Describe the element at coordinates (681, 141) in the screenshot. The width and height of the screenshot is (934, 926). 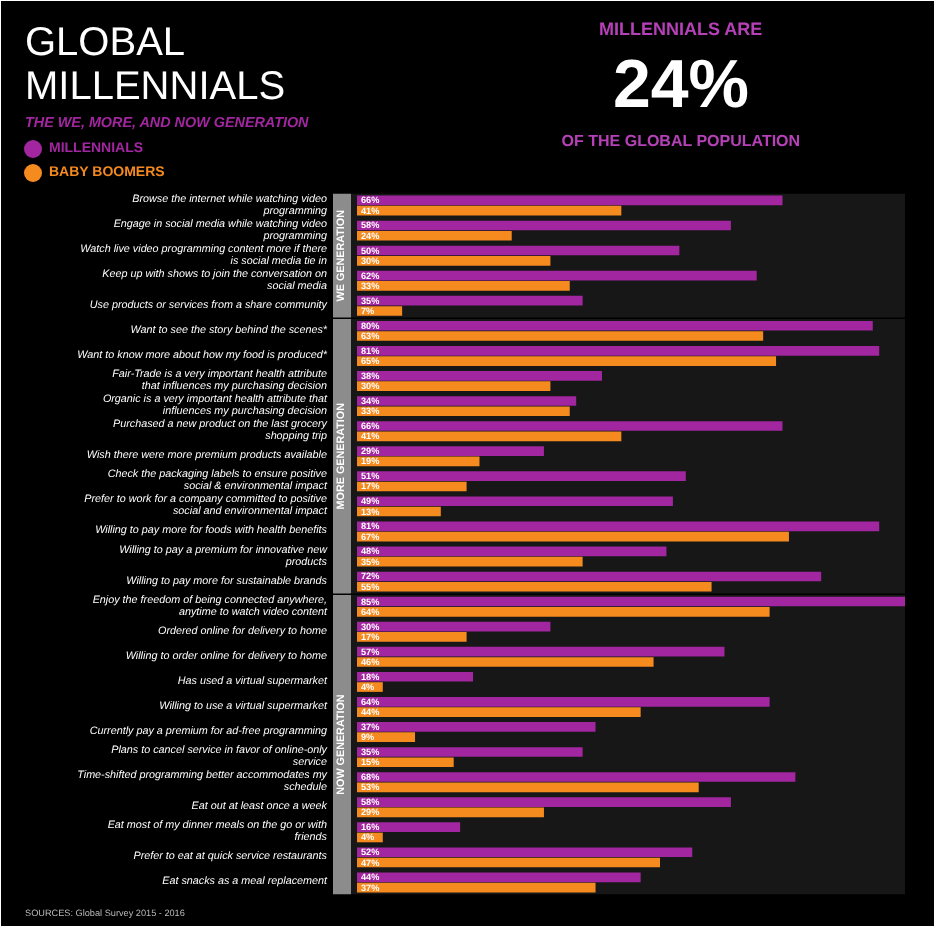
I see `text: OF THE GLOBAL POPULATION` at that location.